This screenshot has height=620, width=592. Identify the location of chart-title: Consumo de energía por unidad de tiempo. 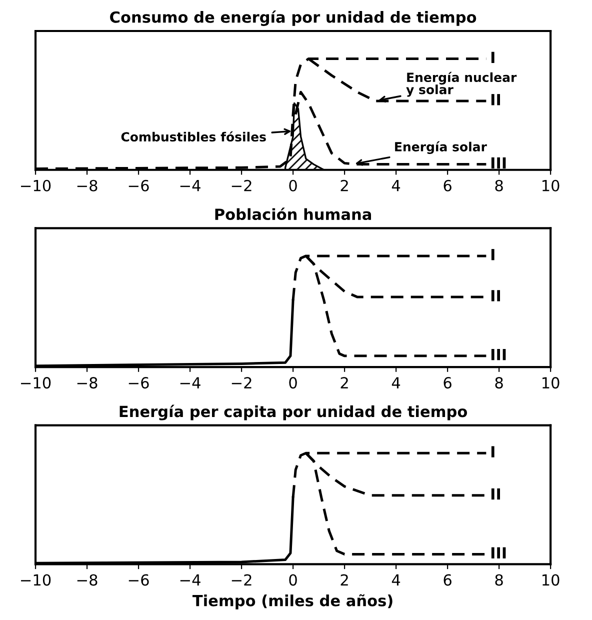
(293, 18).